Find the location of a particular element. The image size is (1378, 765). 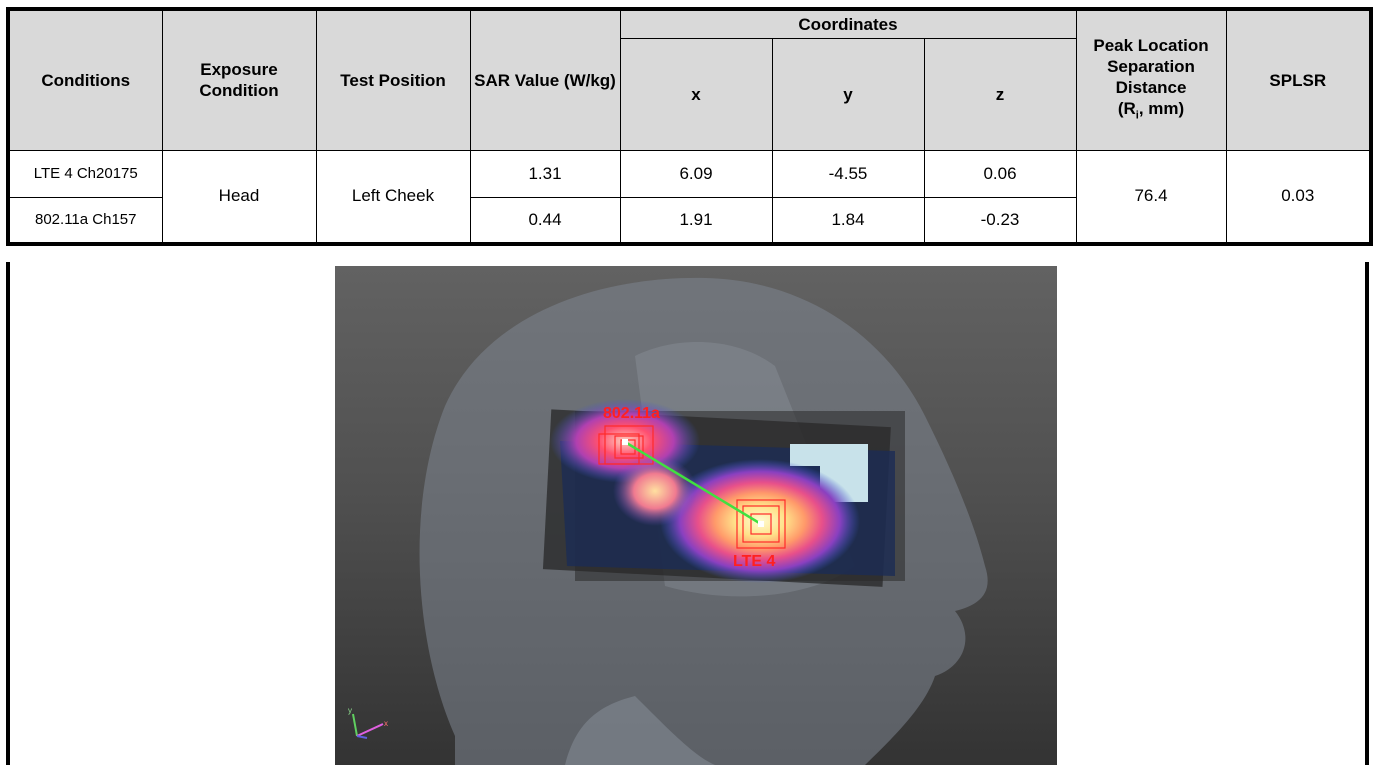

separation-line is located at coordinates (693, 483).